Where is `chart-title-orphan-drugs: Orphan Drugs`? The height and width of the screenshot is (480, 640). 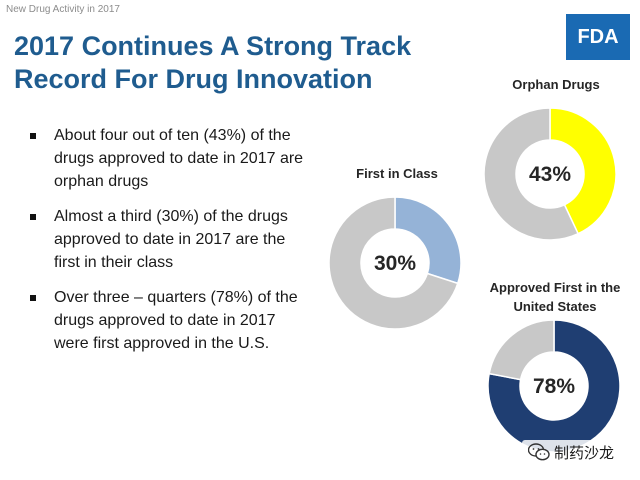
chart-title-orphan-drugs: Orphan Drugs is located at coordinates (556, 84).